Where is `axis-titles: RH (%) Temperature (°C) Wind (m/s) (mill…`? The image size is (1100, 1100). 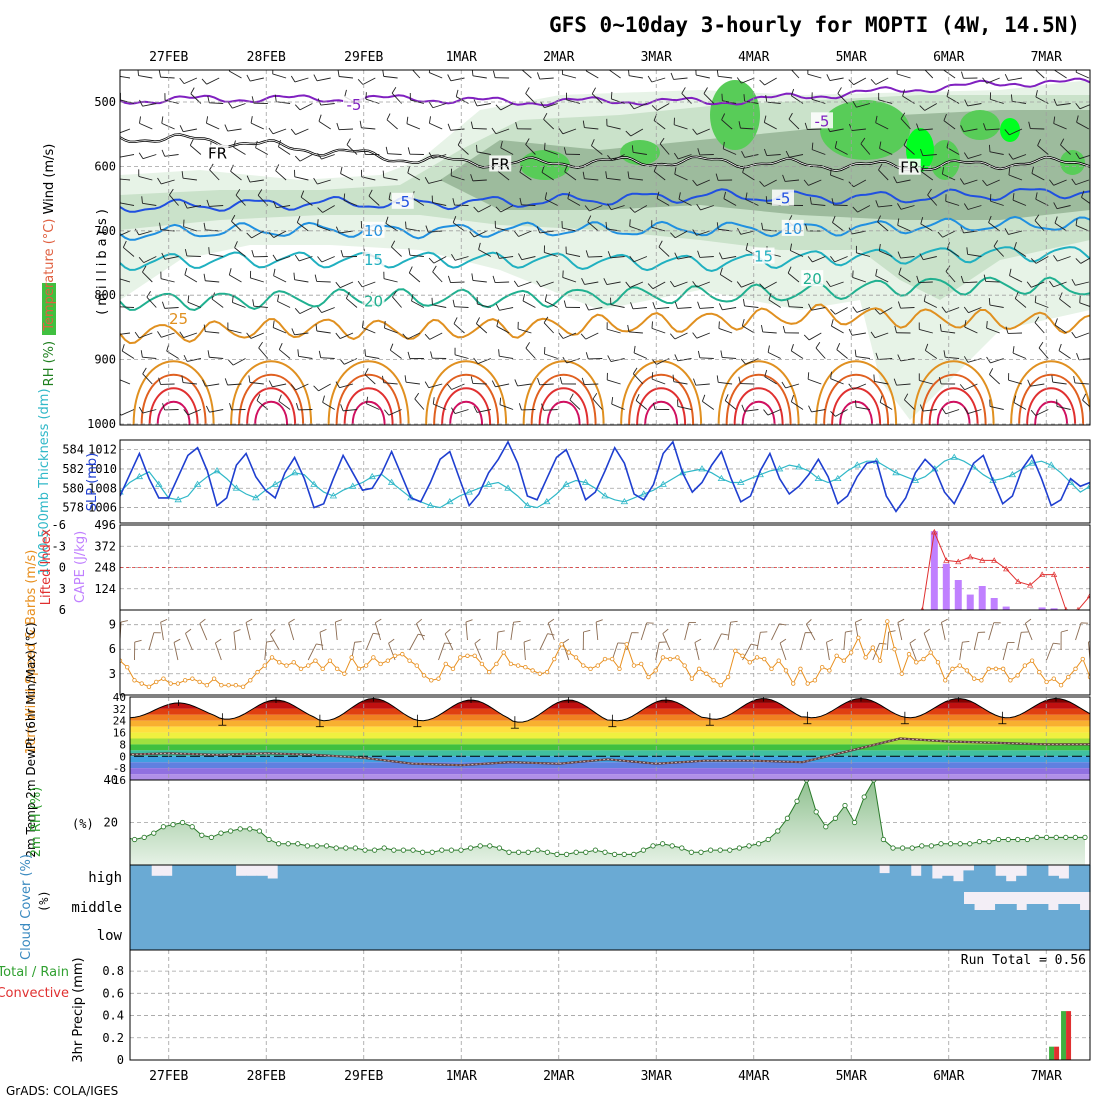 axis-titles: RH (%) Temperature (°C) Wind (m/s) (mill… is located at coordinates (55, 603).